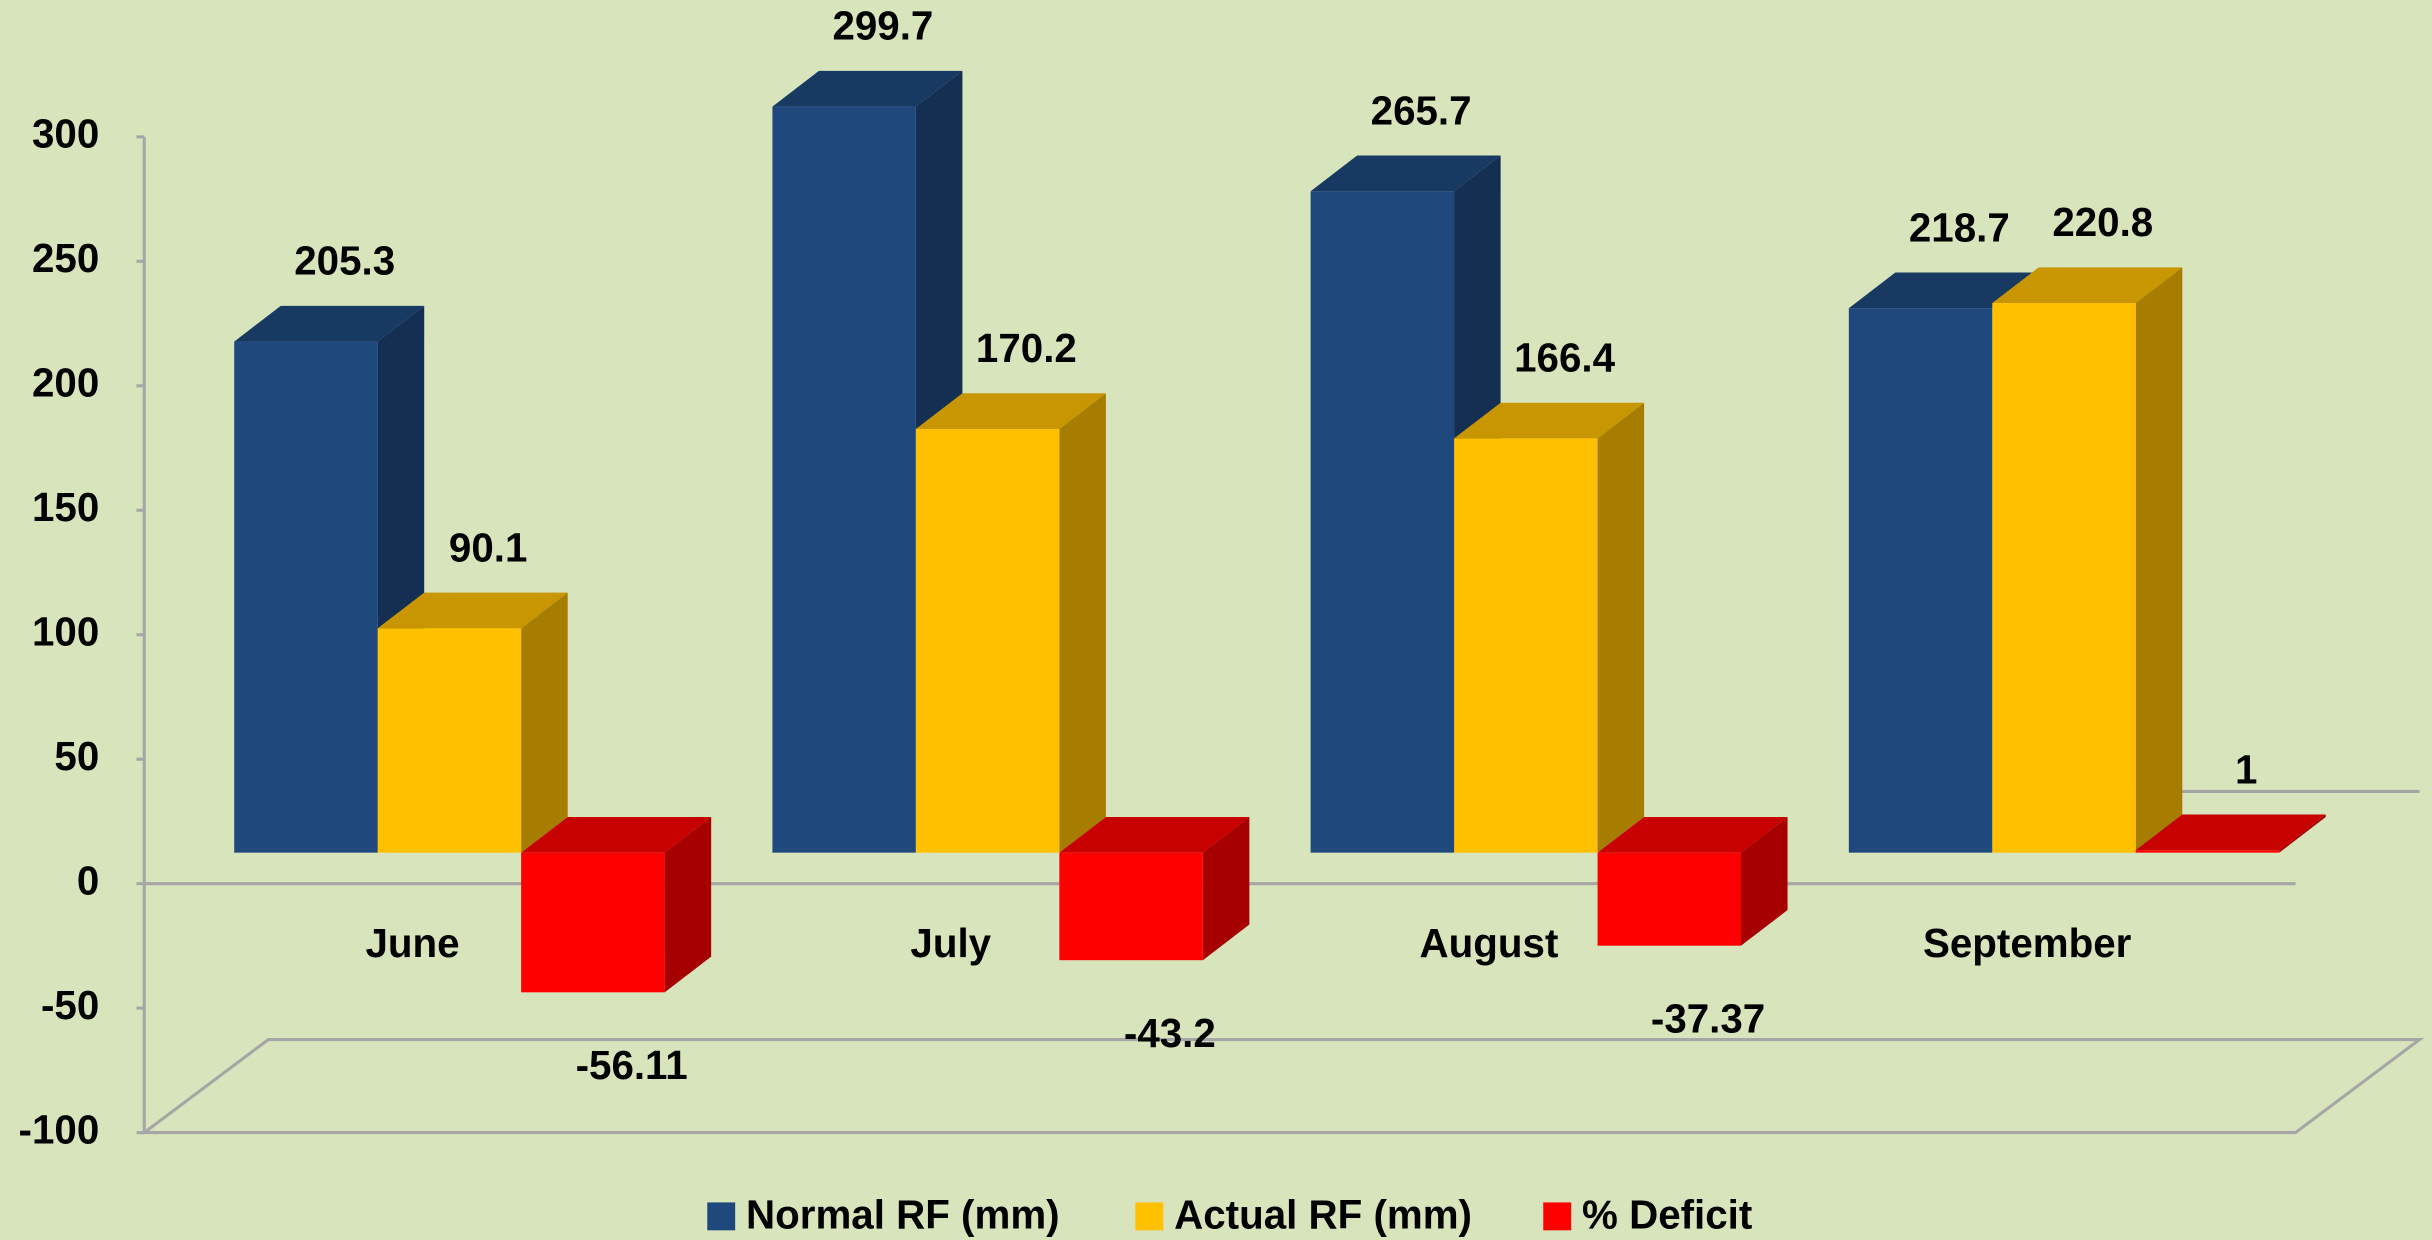  Describe the element at coordinates (344, 261) in the screenshot. I see `value-label: 205.3` at that location.